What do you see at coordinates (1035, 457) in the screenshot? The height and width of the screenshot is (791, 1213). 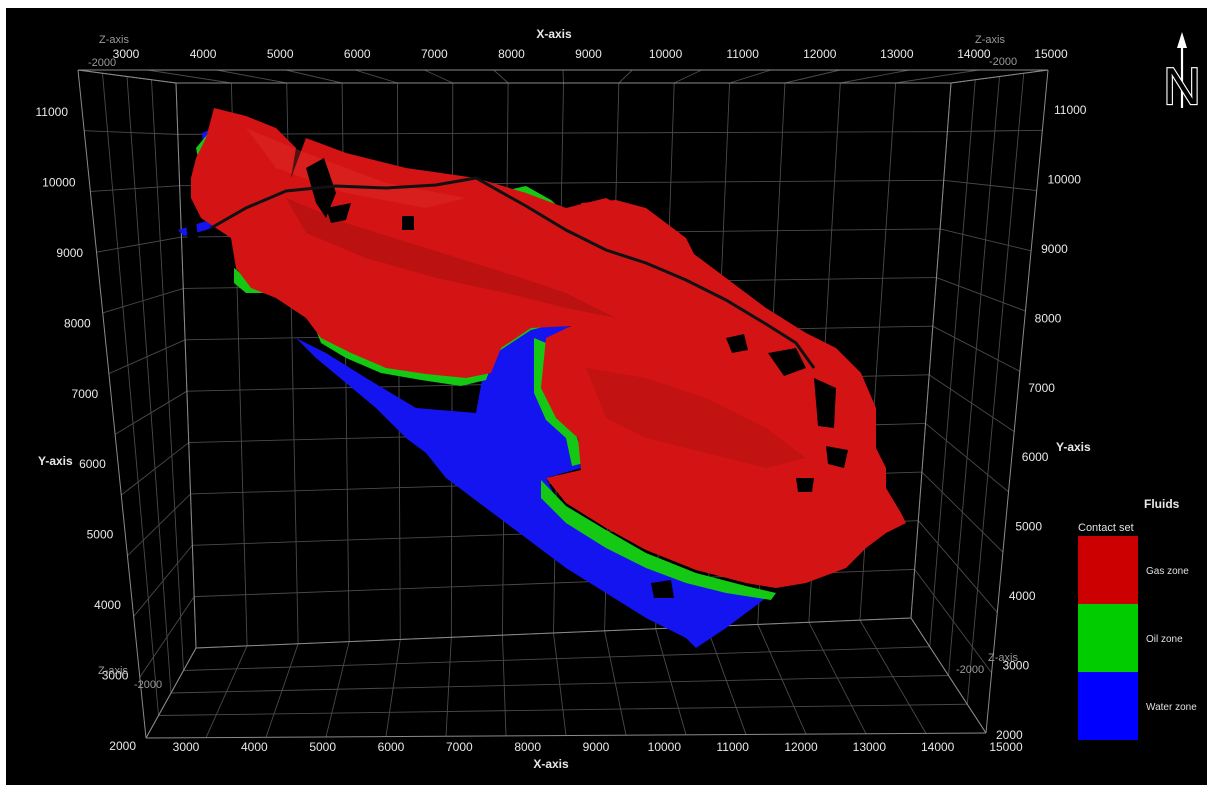 I see `y-tick-right: 6000` at bounding box center [1035, 457].